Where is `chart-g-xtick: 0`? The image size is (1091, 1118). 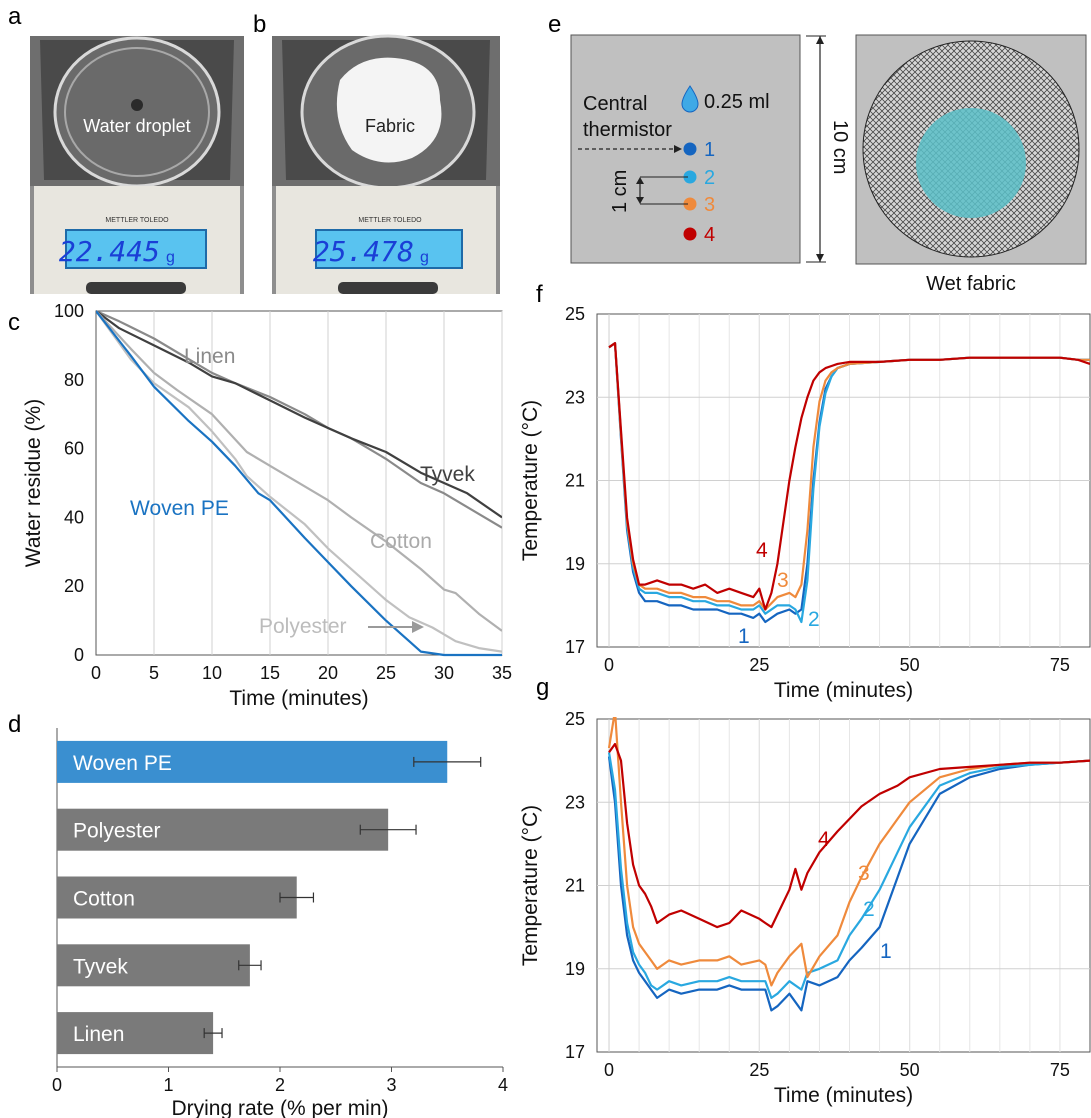 chart-g-xtick: 0 is located at coordinates (609, 1070).